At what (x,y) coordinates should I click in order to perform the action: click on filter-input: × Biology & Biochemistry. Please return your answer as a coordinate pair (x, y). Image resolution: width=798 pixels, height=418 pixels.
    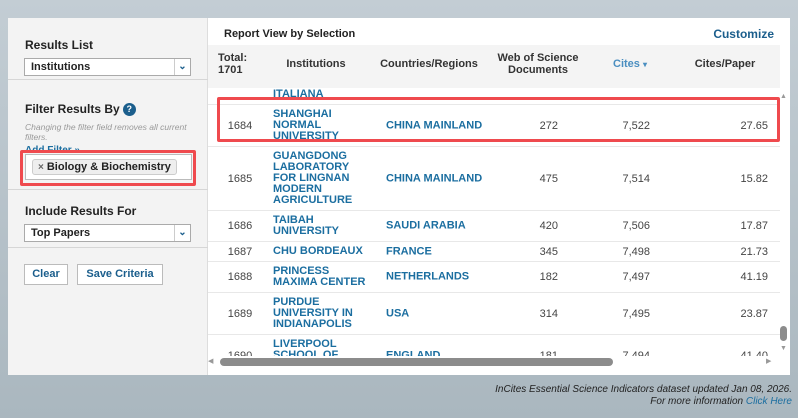
    Looking at the image, I should click on (108, 167).